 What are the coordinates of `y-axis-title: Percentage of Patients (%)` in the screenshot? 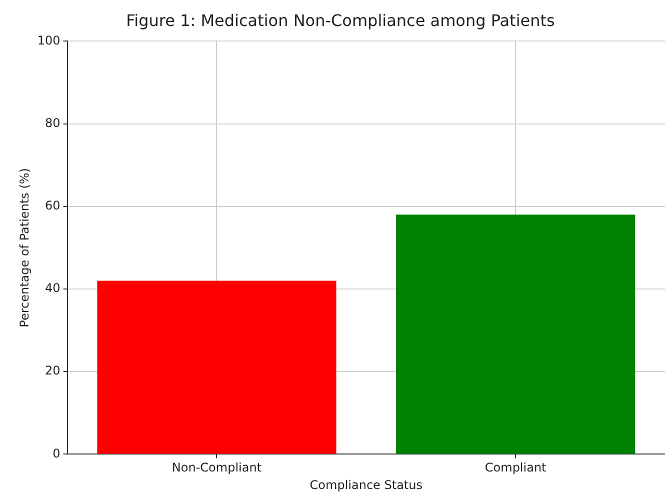 It's located at (24, 248).